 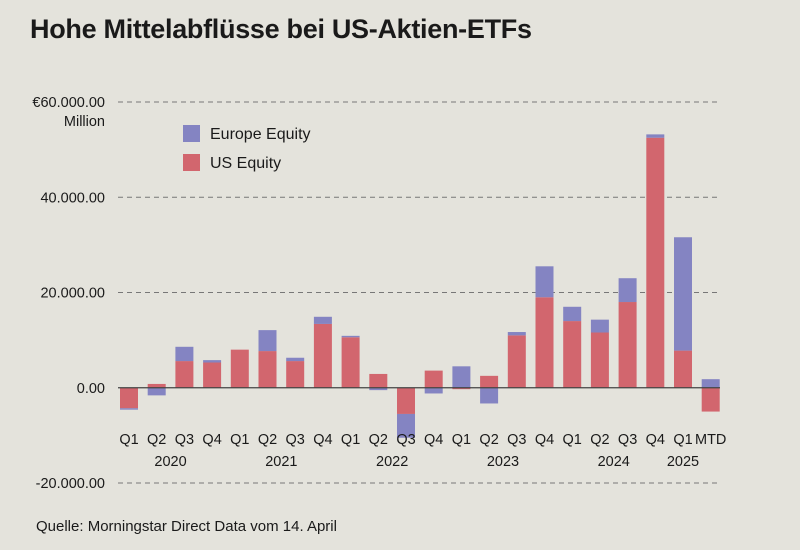 I want to click on year-label: 2023, so click(x=503, y=462).